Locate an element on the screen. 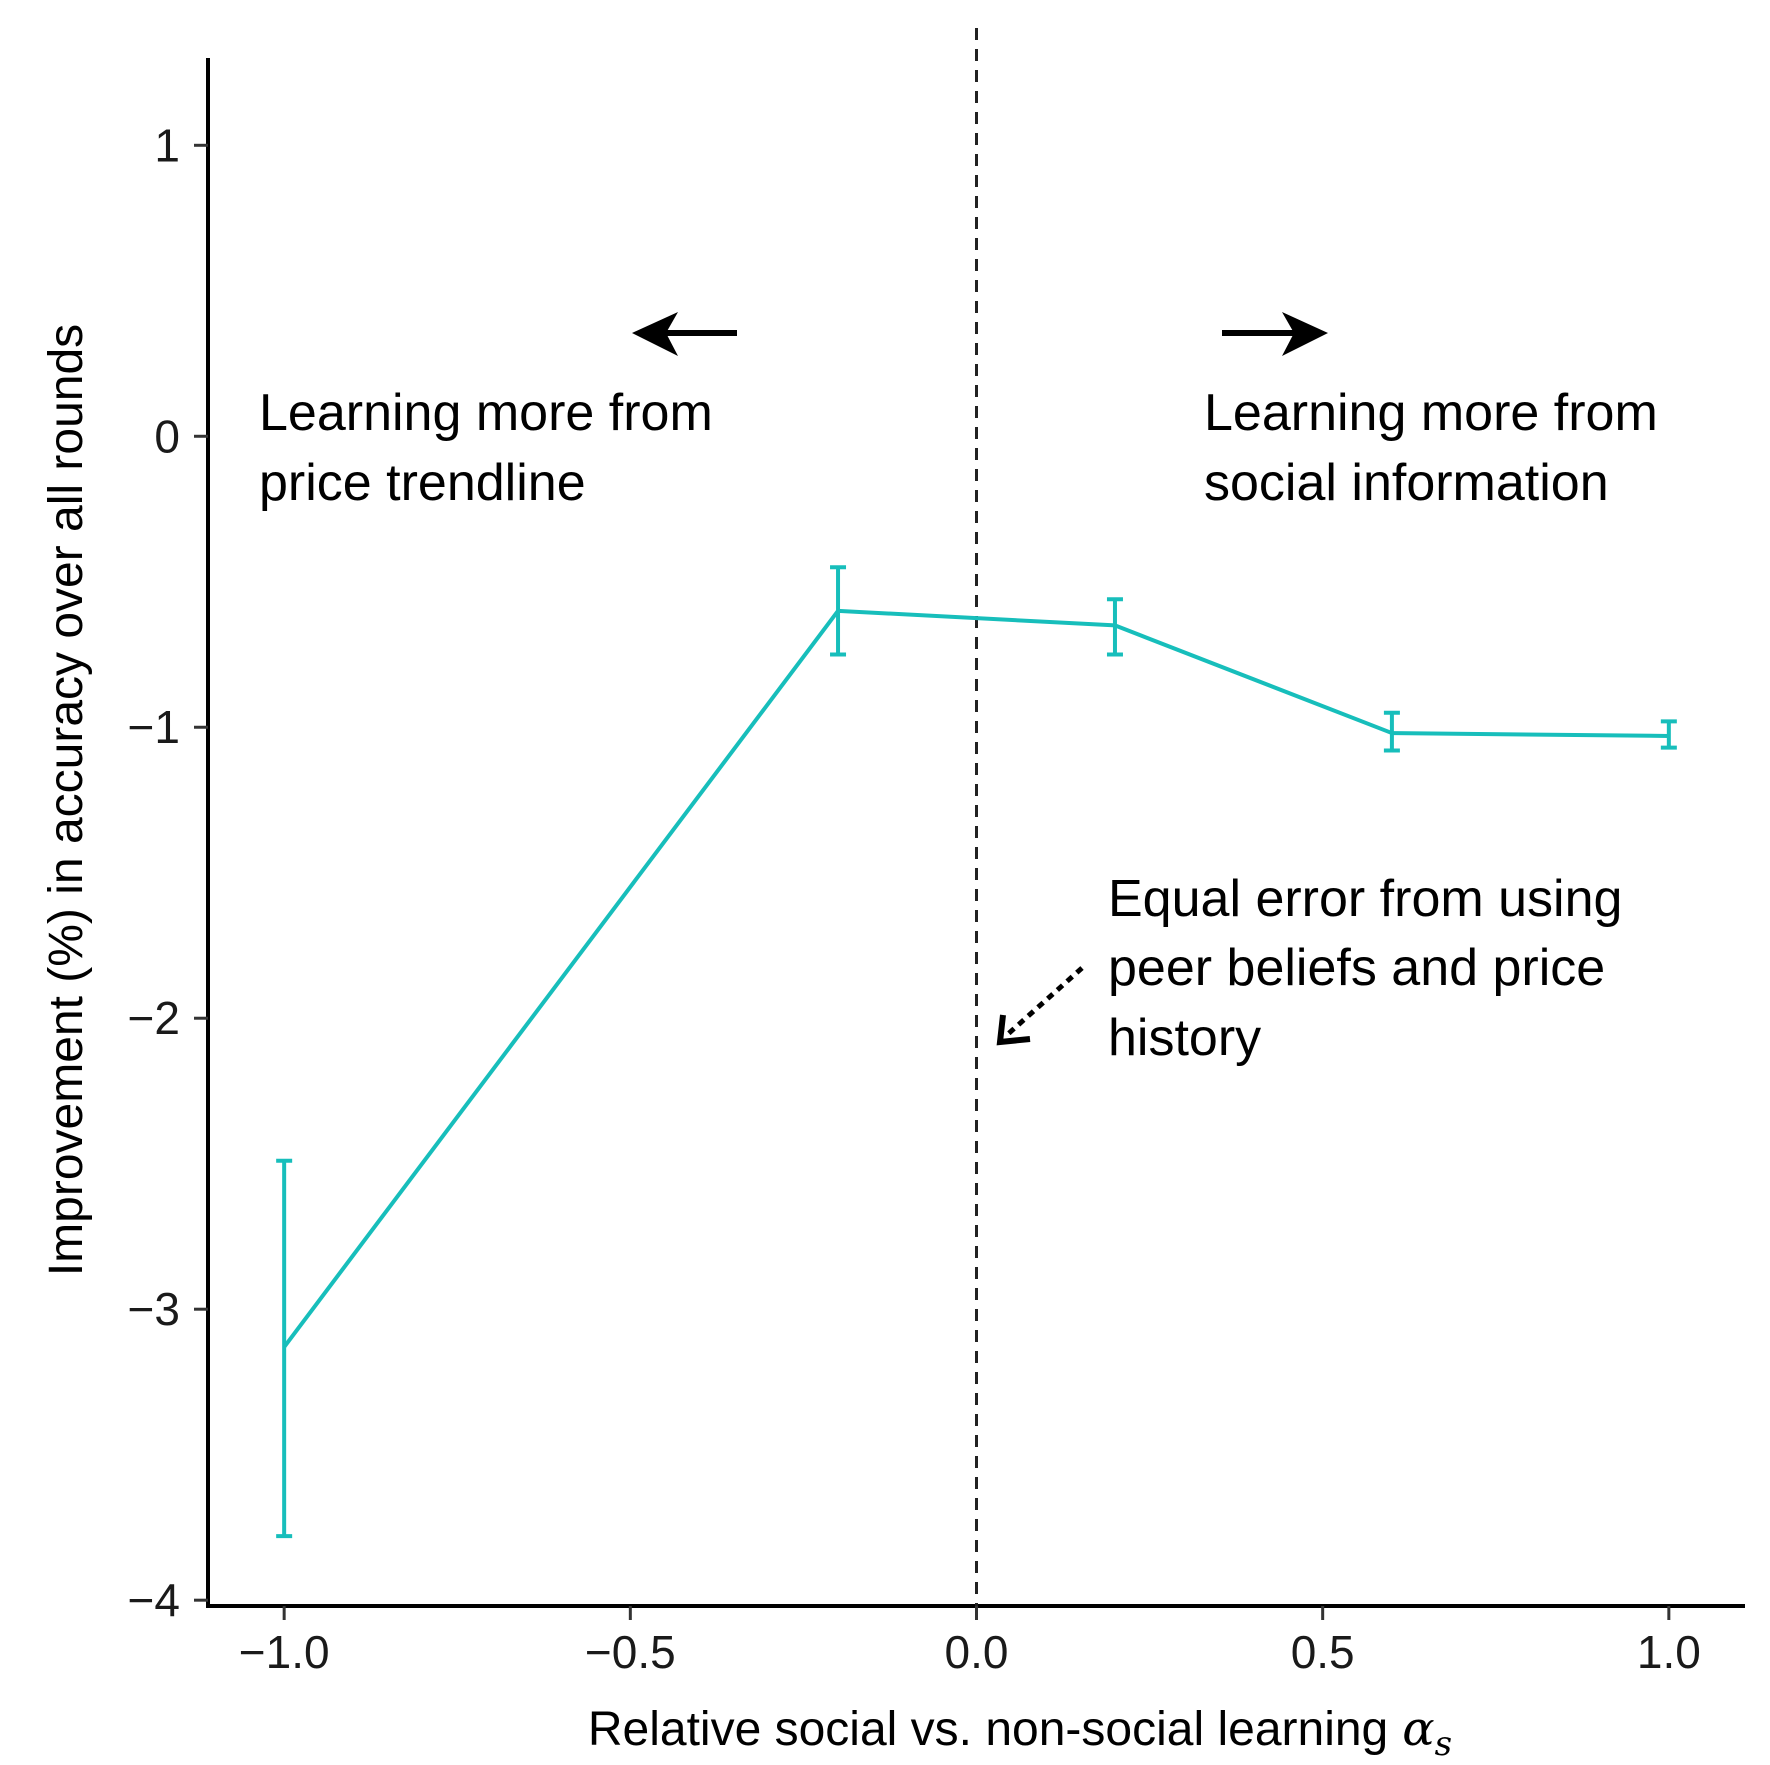  x-axis-alpha-subscript: s is located at coordinates (1443, 1744).